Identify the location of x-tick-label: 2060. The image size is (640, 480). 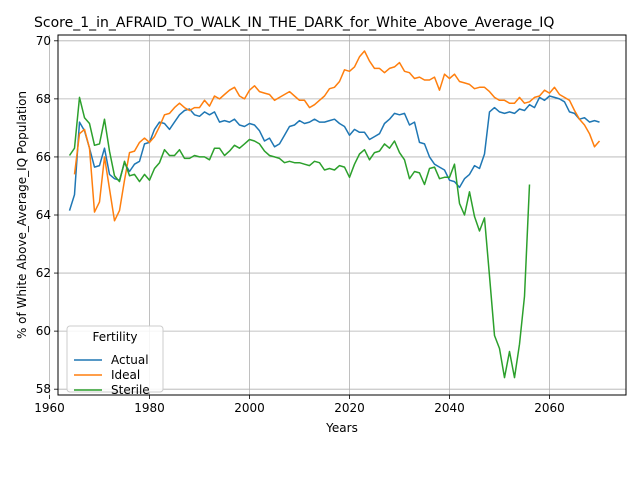
(549, 408).